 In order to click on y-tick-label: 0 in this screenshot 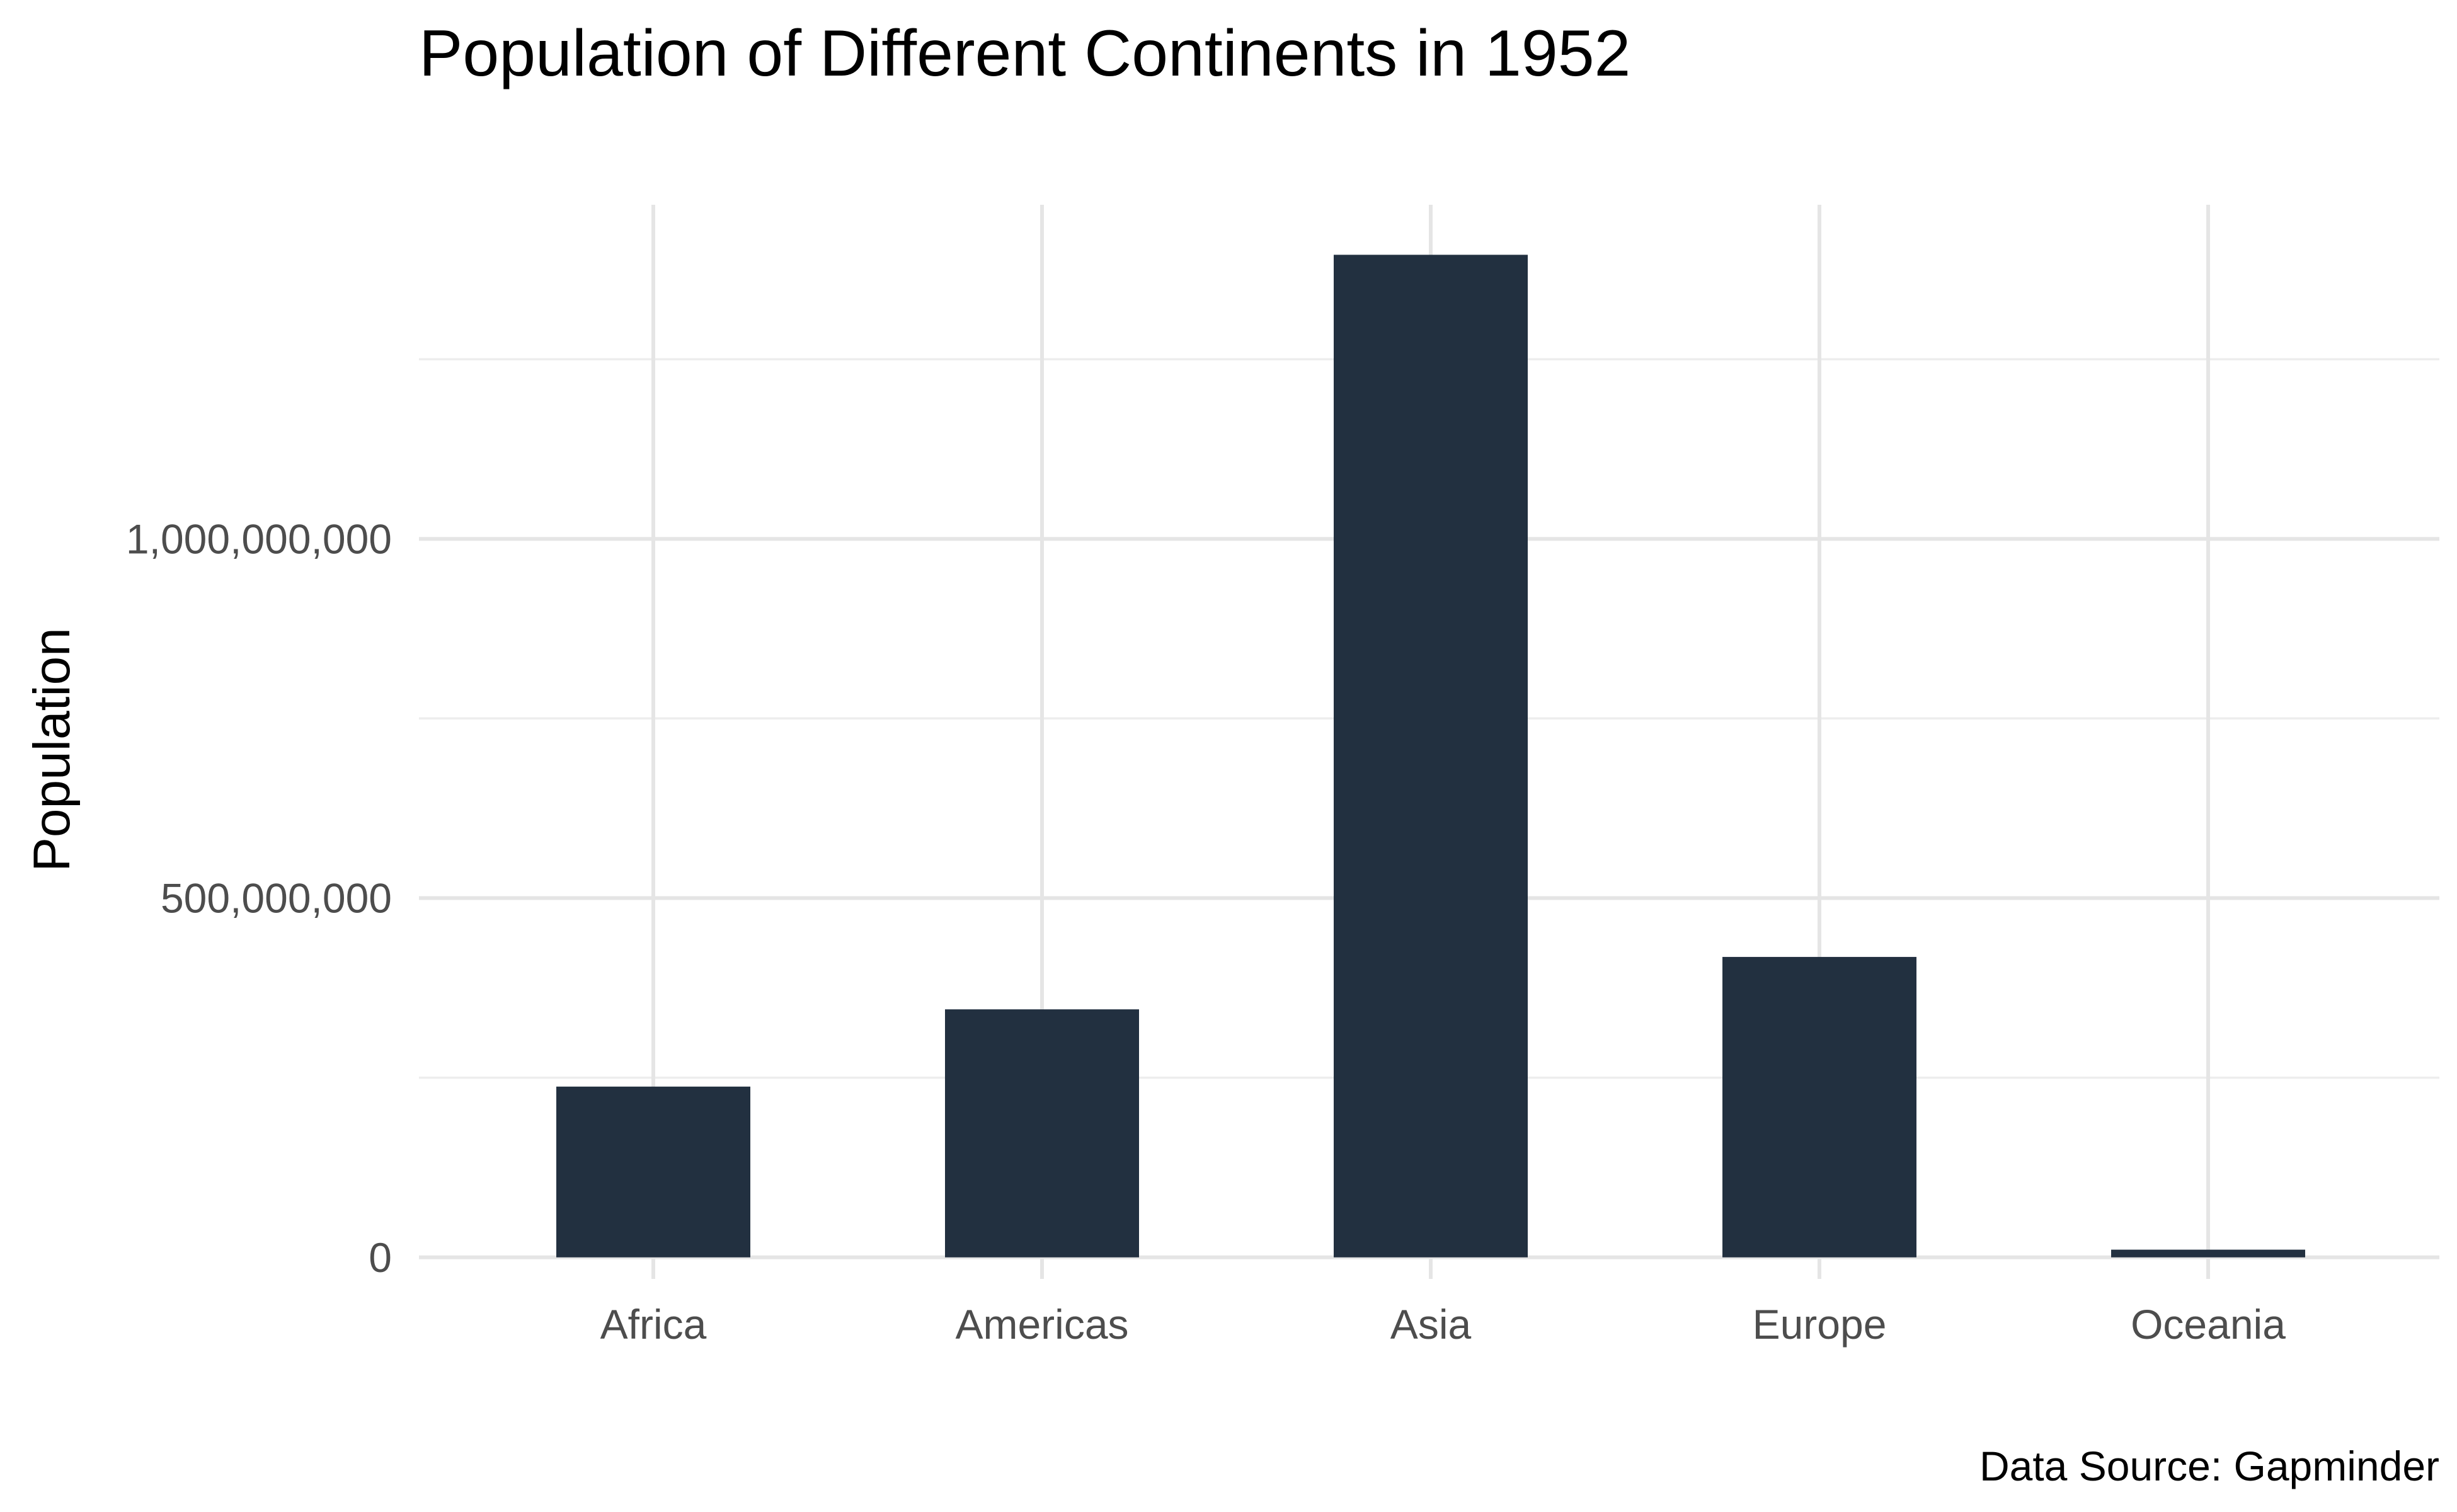, I will do `click(380, 1257)`.